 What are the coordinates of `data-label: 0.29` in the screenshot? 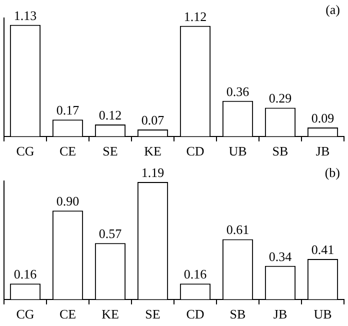 It's located at (280, 98).